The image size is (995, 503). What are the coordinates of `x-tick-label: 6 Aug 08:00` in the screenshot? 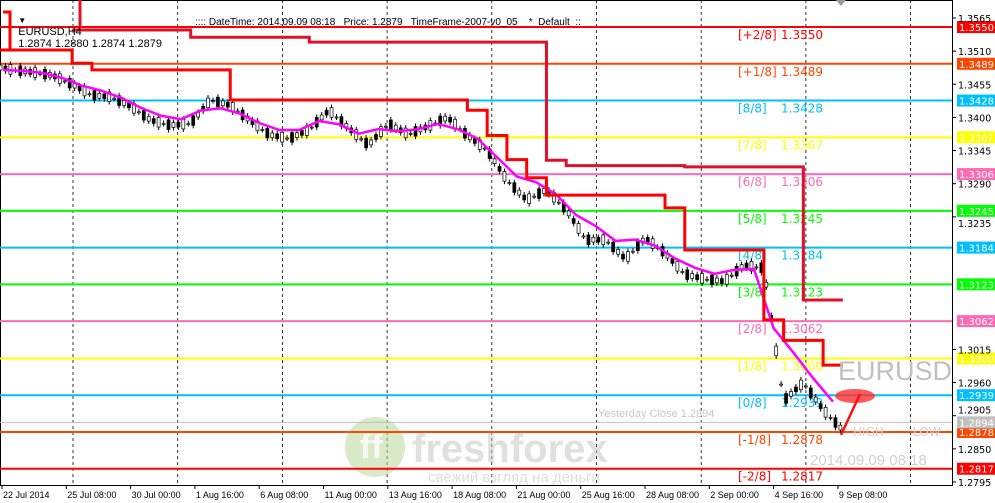 It's located at (284, 495).